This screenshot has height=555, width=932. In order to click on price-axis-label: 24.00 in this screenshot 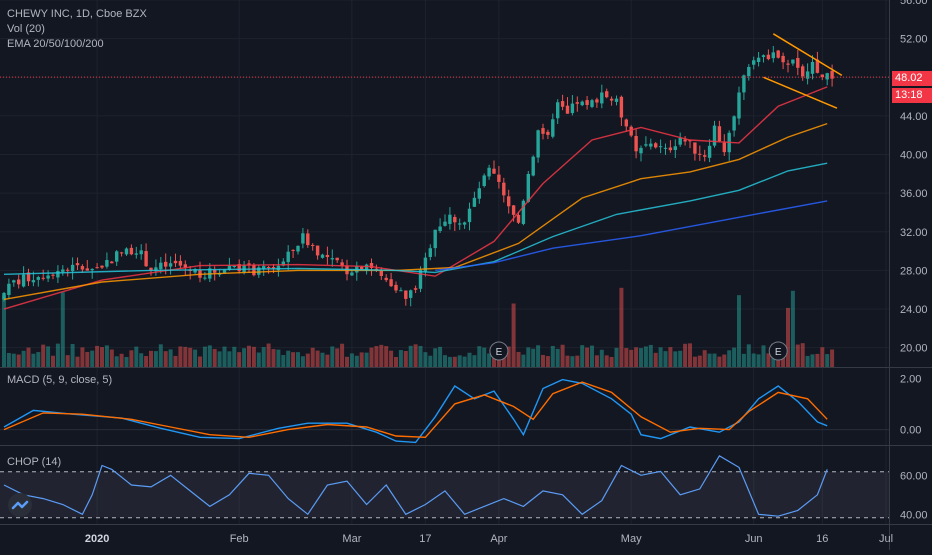, I will do `click(914, 310)`.